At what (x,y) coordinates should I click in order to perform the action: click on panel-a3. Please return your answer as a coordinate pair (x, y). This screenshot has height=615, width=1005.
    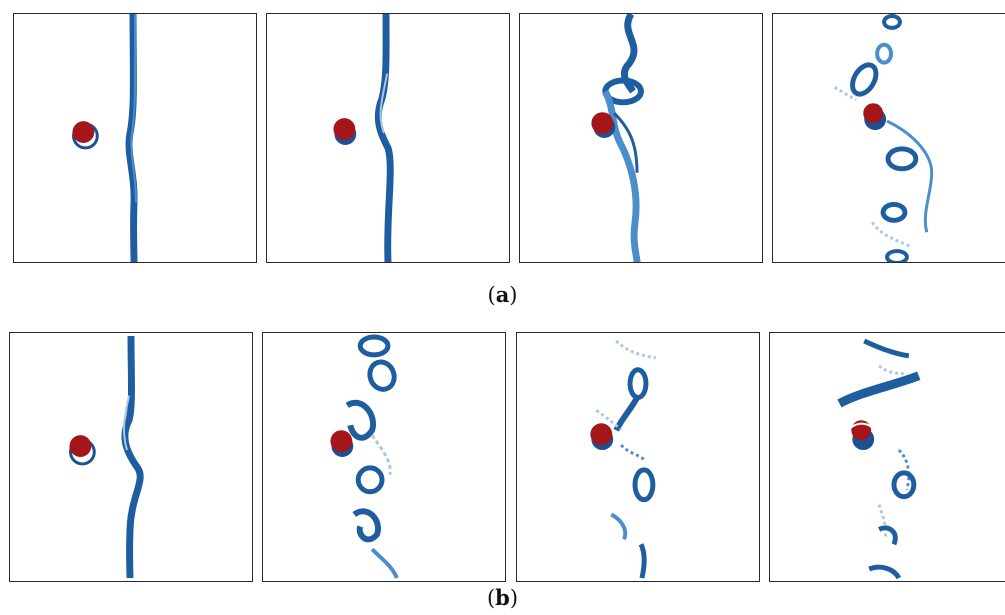
    Looking at the image, I should click on (641, 138).